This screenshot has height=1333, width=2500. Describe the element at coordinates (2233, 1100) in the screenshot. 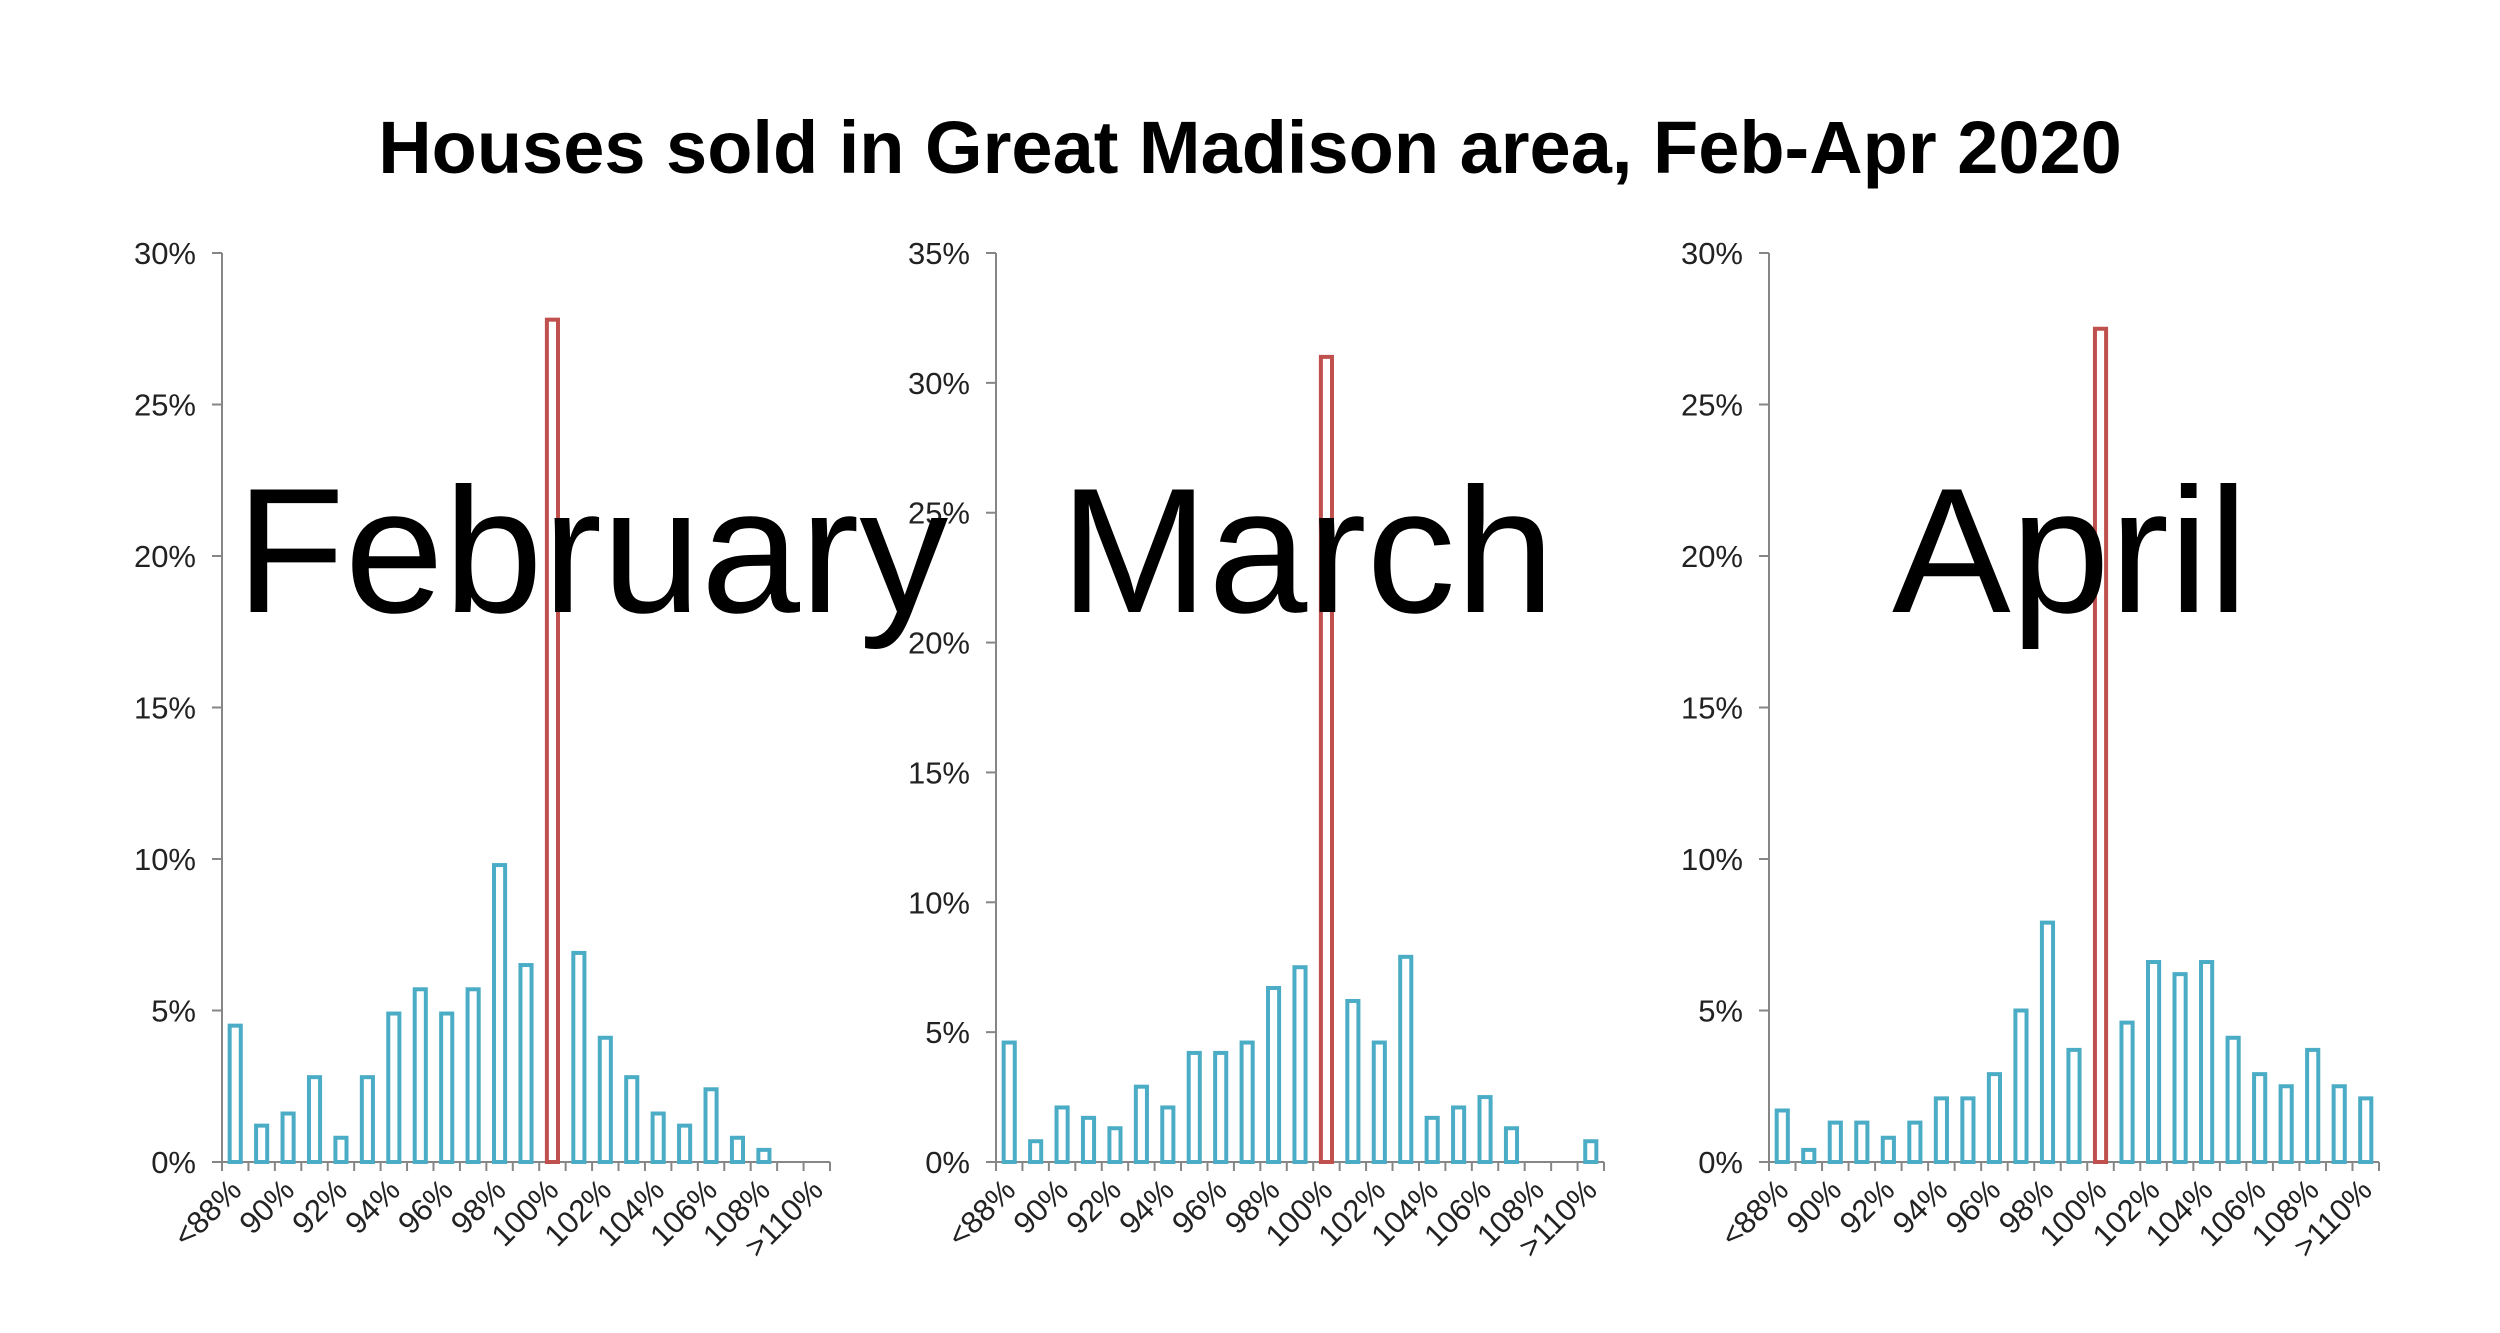

I see `april-bar-105pct` at that location.